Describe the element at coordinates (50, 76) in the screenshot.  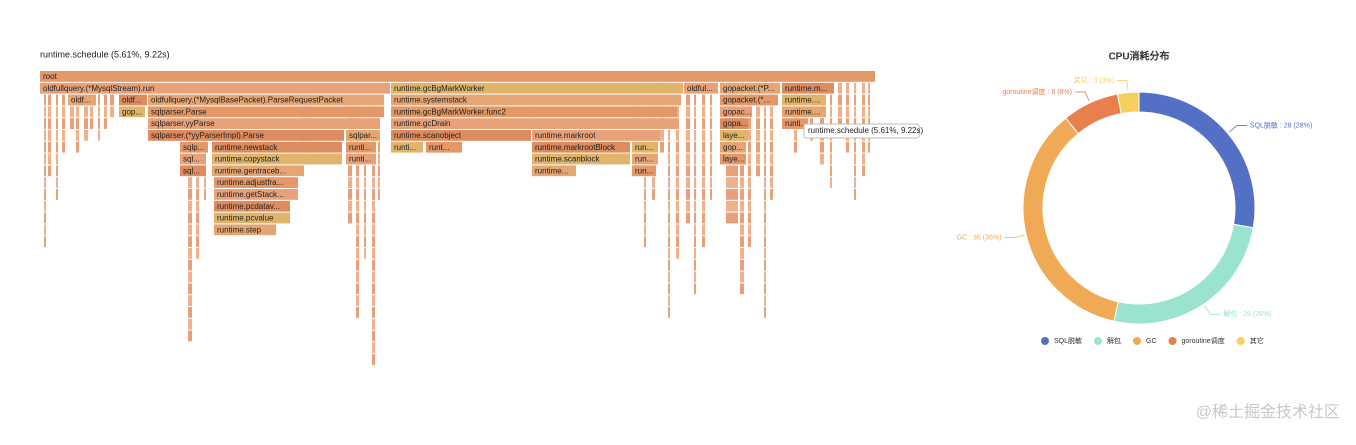
I see `flame-label: root` at that location.